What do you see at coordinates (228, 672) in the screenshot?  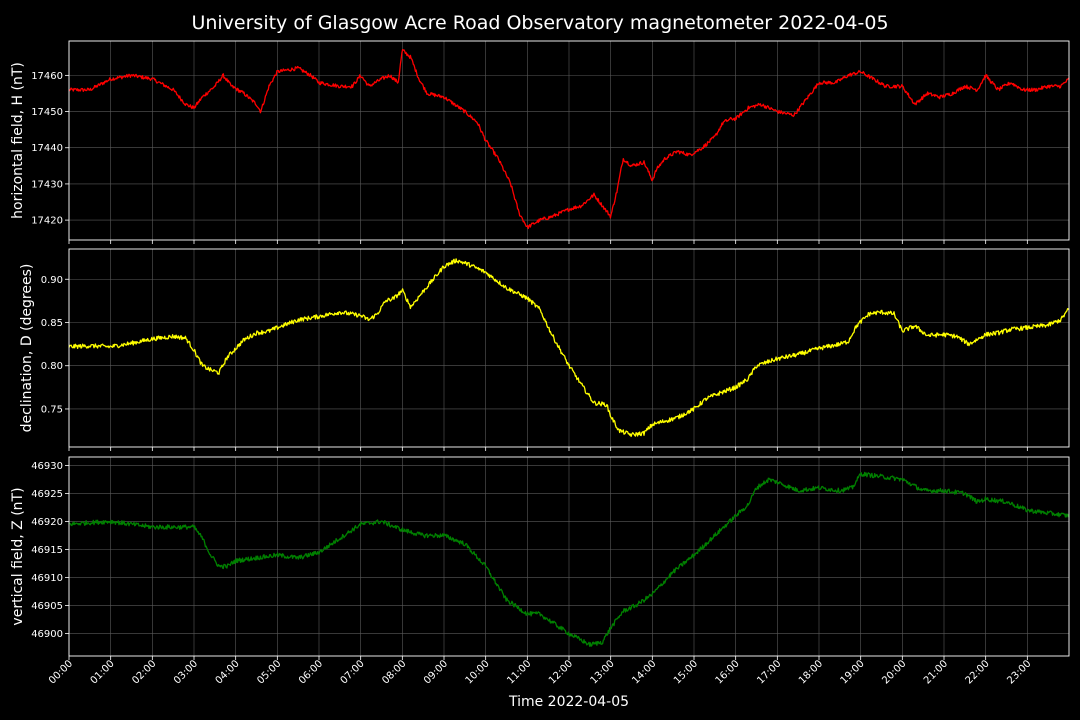 I see `x-tick-label: 04:00` at bounding box center [228, 672].